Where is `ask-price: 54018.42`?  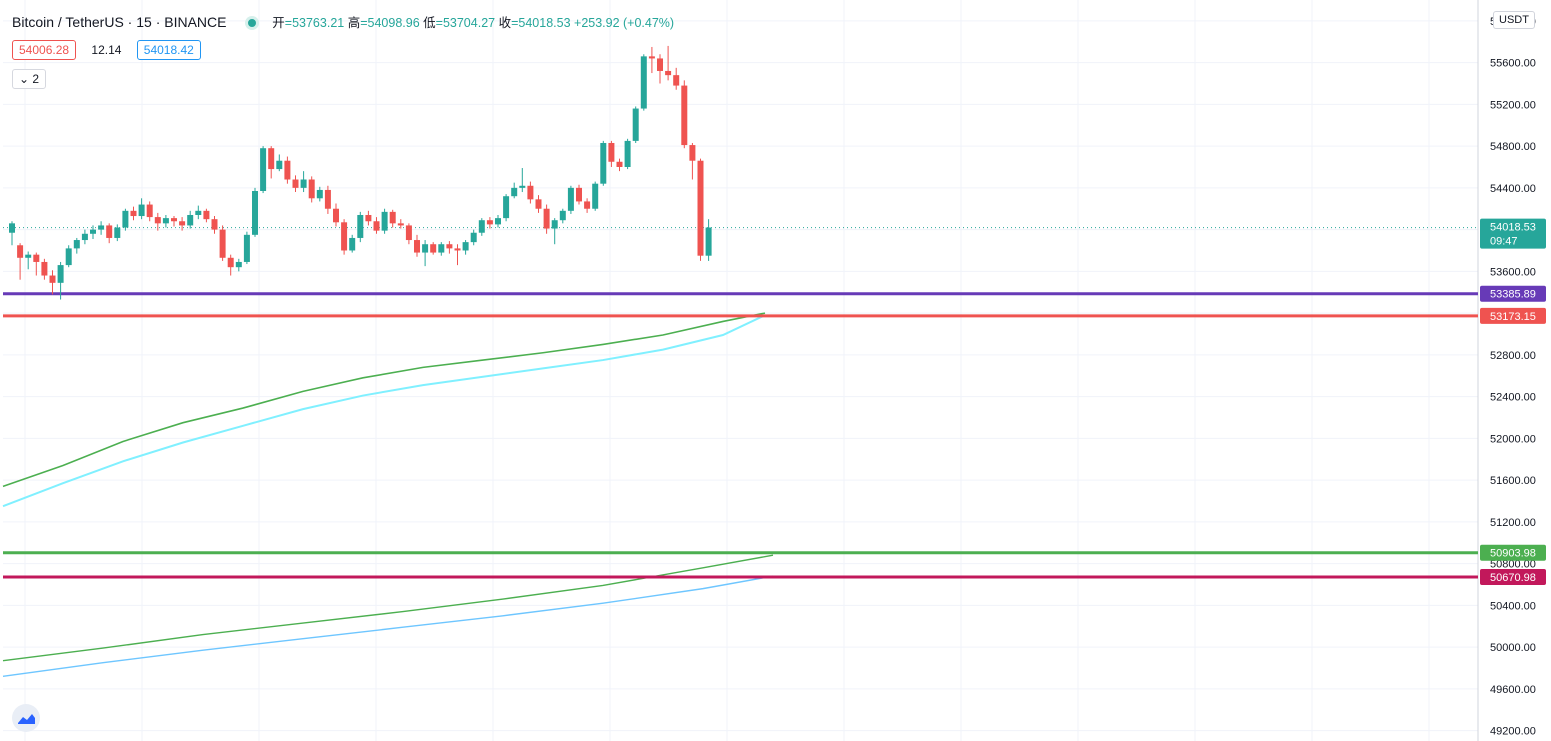 ask-price: 54018.42 is located at coordinates (168, 50).